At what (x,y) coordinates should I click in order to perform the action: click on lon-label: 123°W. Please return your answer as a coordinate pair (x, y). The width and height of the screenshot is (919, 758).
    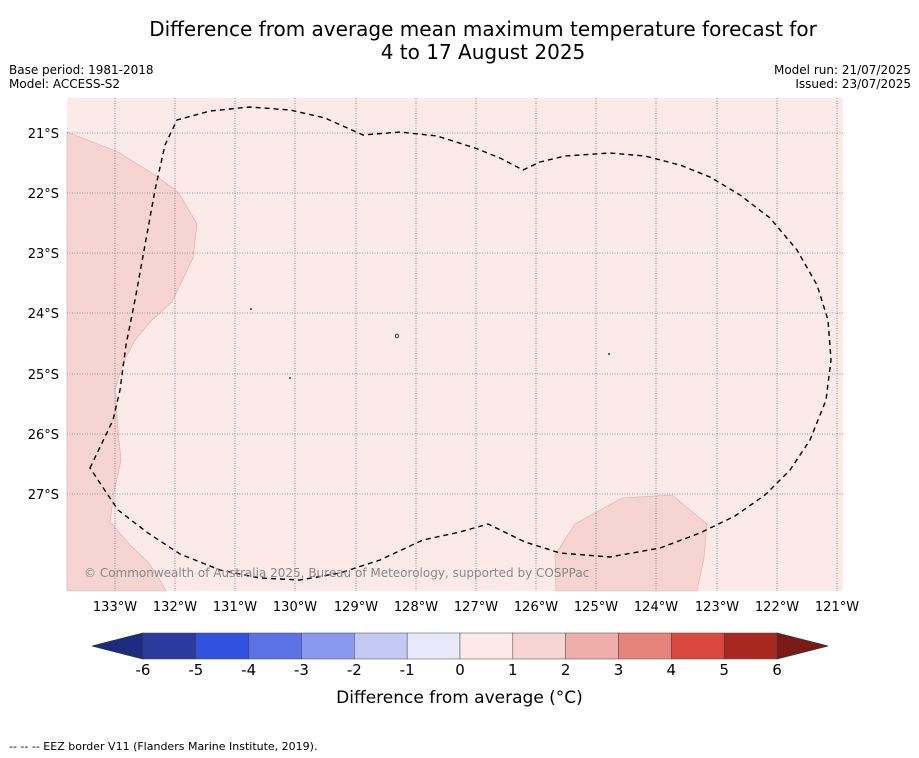
    Looking at the image, I should click on (717, 607).